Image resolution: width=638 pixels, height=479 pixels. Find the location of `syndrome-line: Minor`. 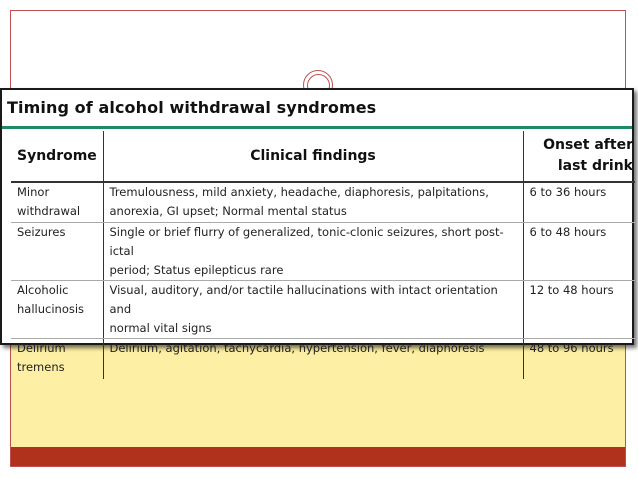

syndrome-line: Minor is located at coordinates (33, 192).